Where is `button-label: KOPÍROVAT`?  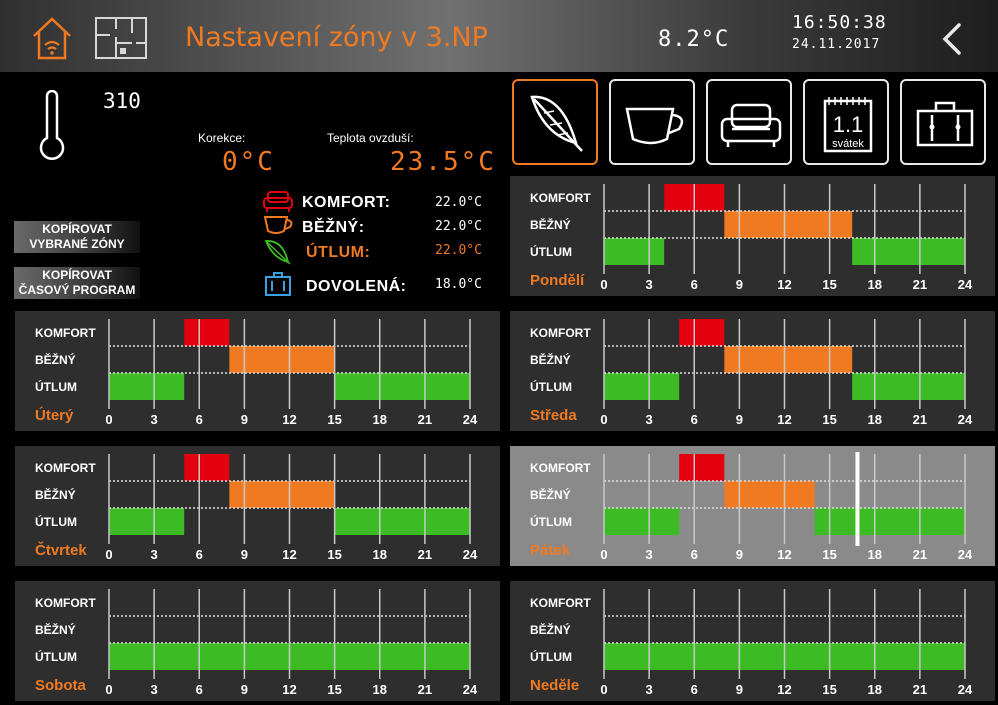
button-label: KOPÍROVAT is located at coordinates (77, 275).